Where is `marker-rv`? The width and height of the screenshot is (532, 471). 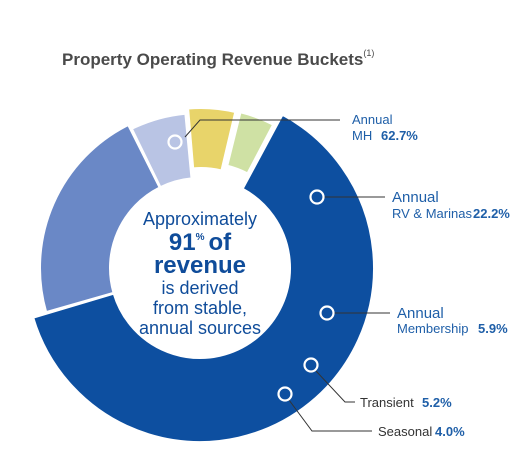
marker-rv is located at coordinates (317, 197).